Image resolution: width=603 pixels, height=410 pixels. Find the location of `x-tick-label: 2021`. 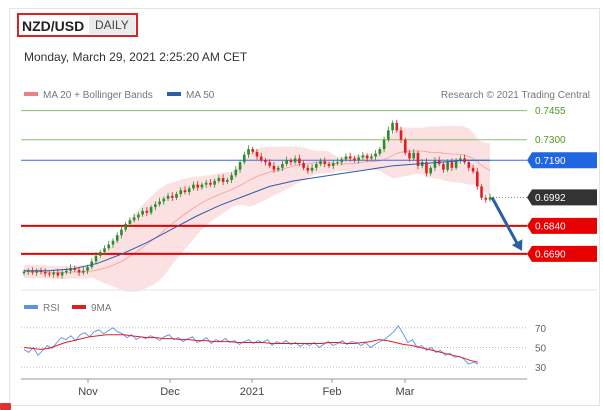

x-tick-label: 2021 is located at coordinates (252, 392).